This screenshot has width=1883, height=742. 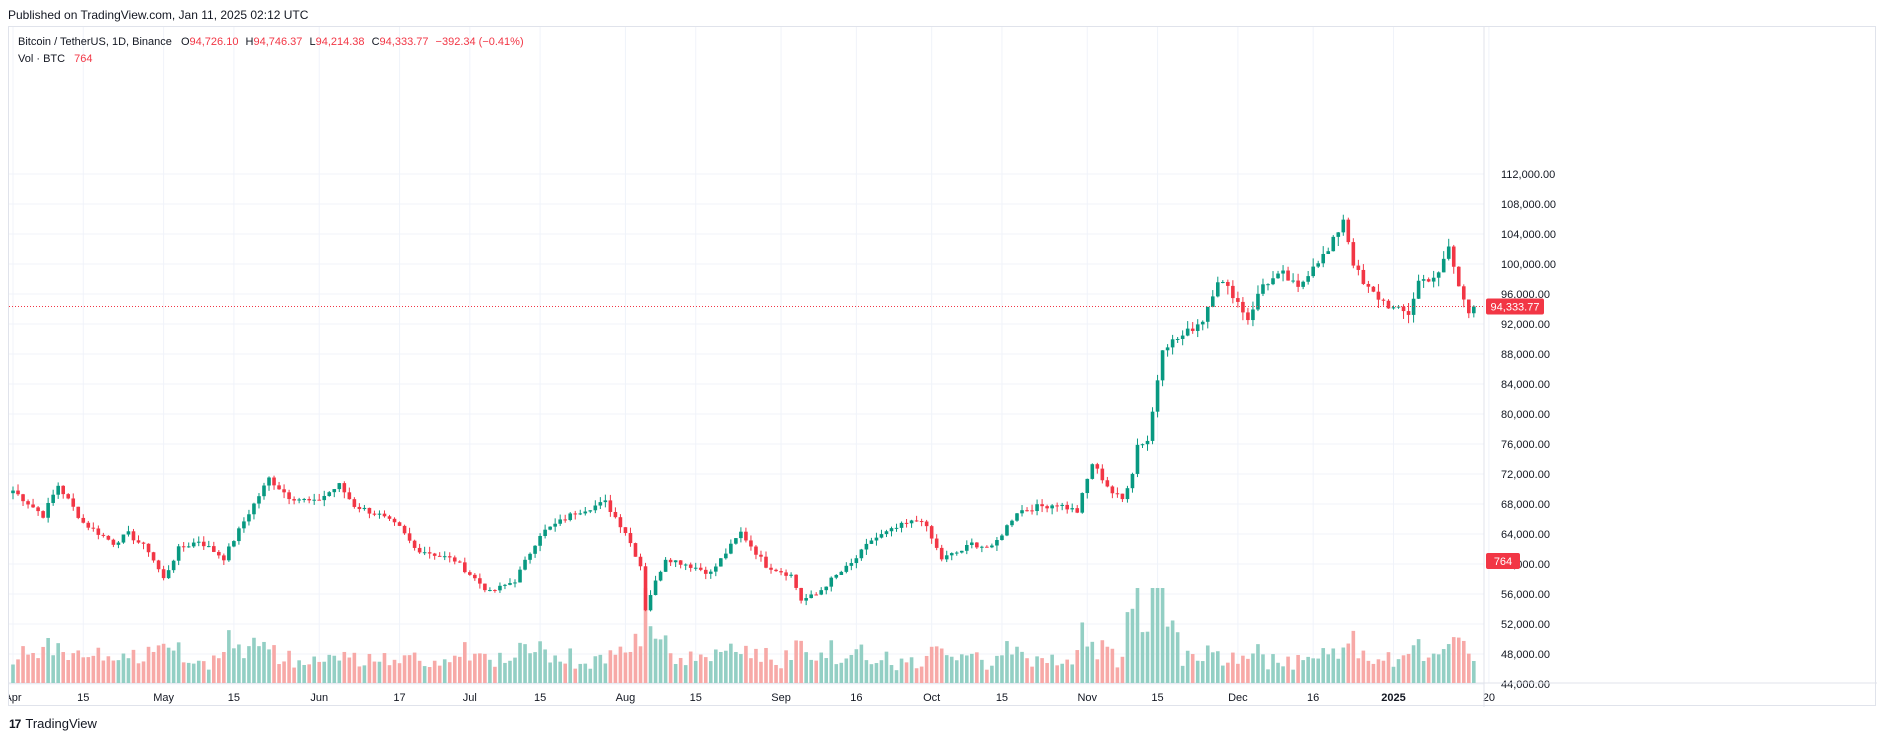 What do you see at coordinates (781, 698) in the screenshot?
I see `x-tick-label: Sep` at bounding box center [781, 698].